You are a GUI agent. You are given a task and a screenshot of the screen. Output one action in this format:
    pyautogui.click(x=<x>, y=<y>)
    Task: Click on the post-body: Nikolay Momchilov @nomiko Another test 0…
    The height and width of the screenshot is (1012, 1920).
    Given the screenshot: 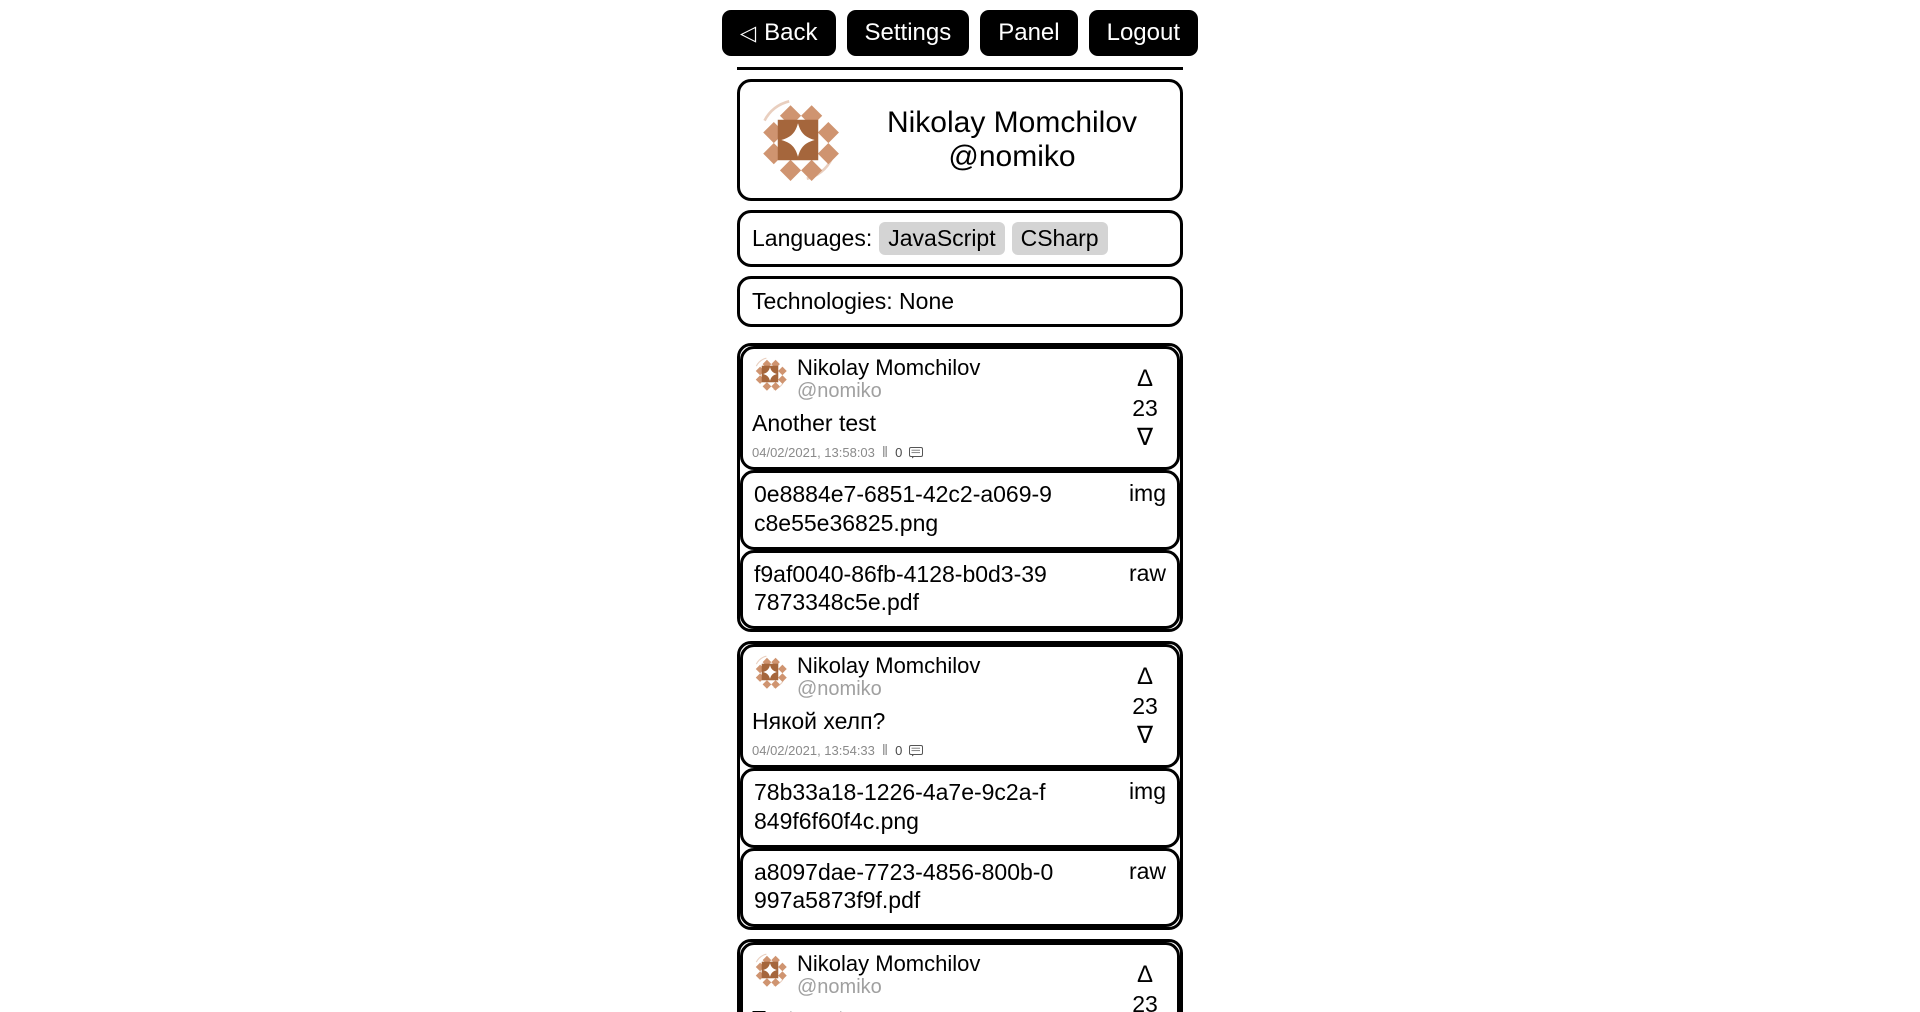 What is the action you would take?
    pyautogui.click(x=937, y=408)
    